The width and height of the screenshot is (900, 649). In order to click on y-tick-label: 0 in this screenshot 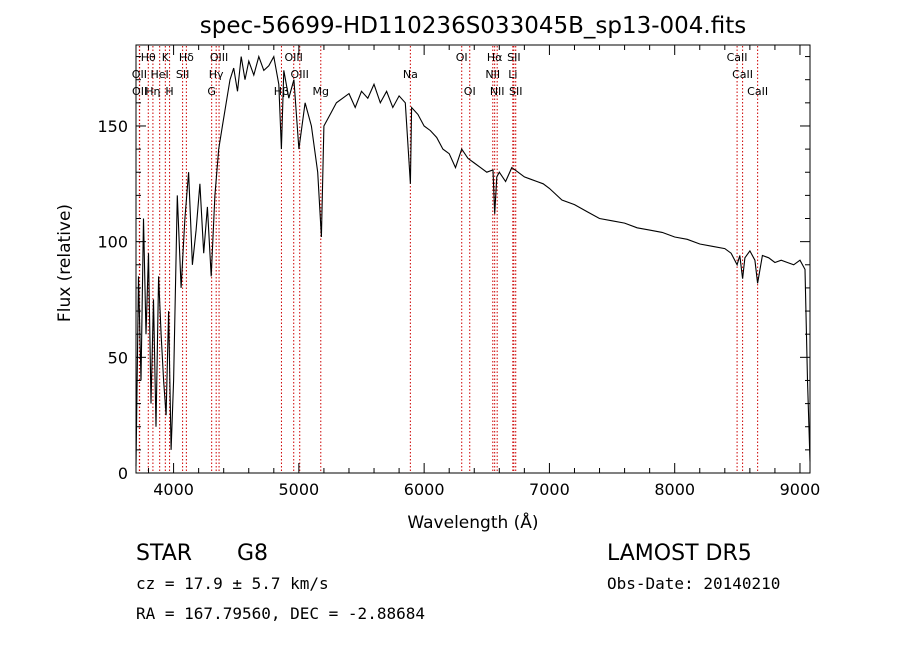, I will do `click(123, 473)`.